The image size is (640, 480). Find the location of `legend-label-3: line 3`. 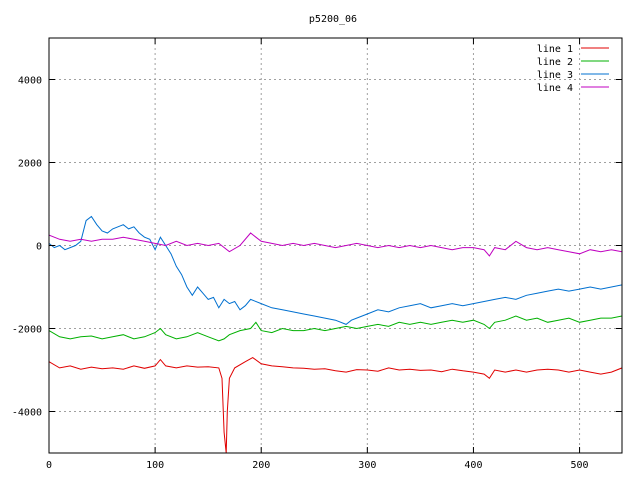

legend-label-3: line 3 is located at coordinates (555, 75).